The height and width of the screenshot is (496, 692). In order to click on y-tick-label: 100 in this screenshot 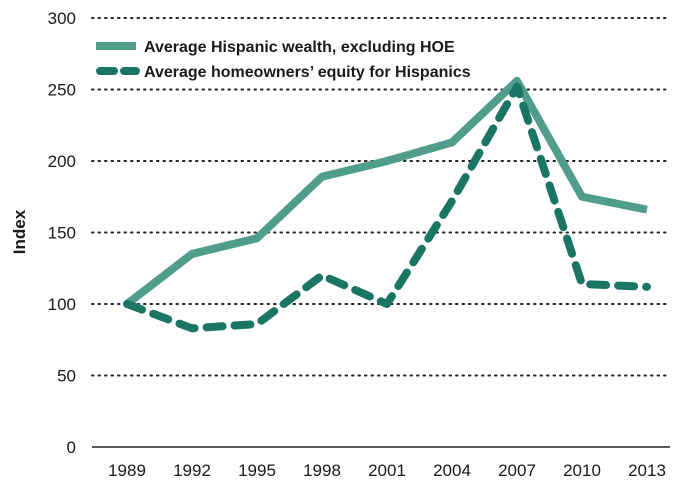, I will do `click(62, 304)`.